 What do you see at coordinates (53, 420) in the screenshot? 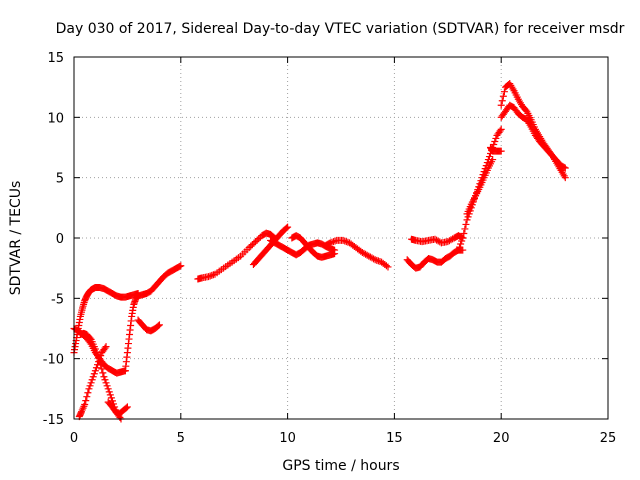
I see `y-tick-label: -15` at bounding box center [53, 420].